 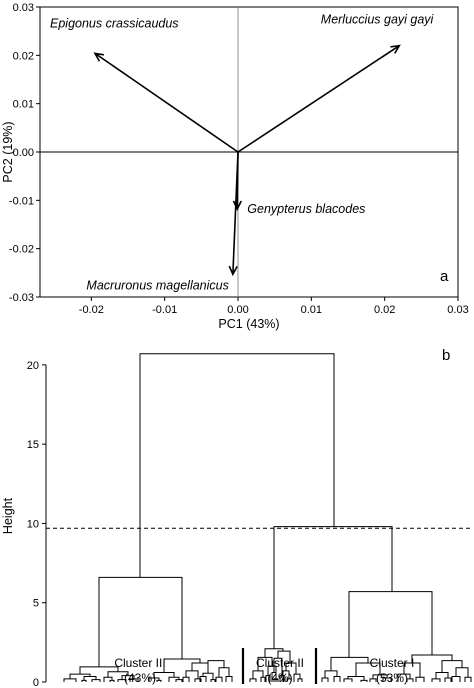 I want to click on y-tick-label: 10, so click(x=33, y=524).